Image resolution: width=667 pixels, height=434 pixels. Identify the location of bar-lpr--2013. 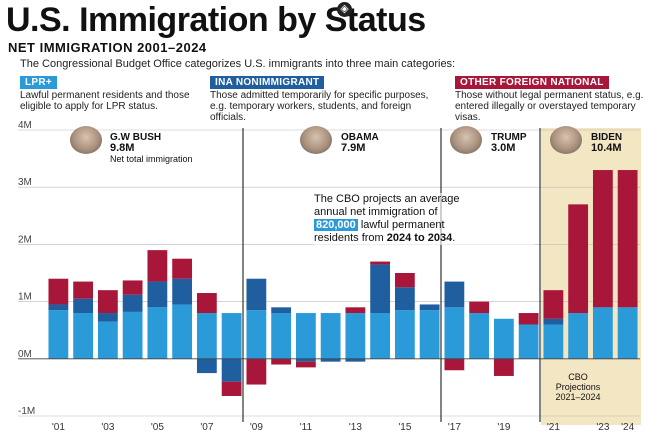
(355, 336).